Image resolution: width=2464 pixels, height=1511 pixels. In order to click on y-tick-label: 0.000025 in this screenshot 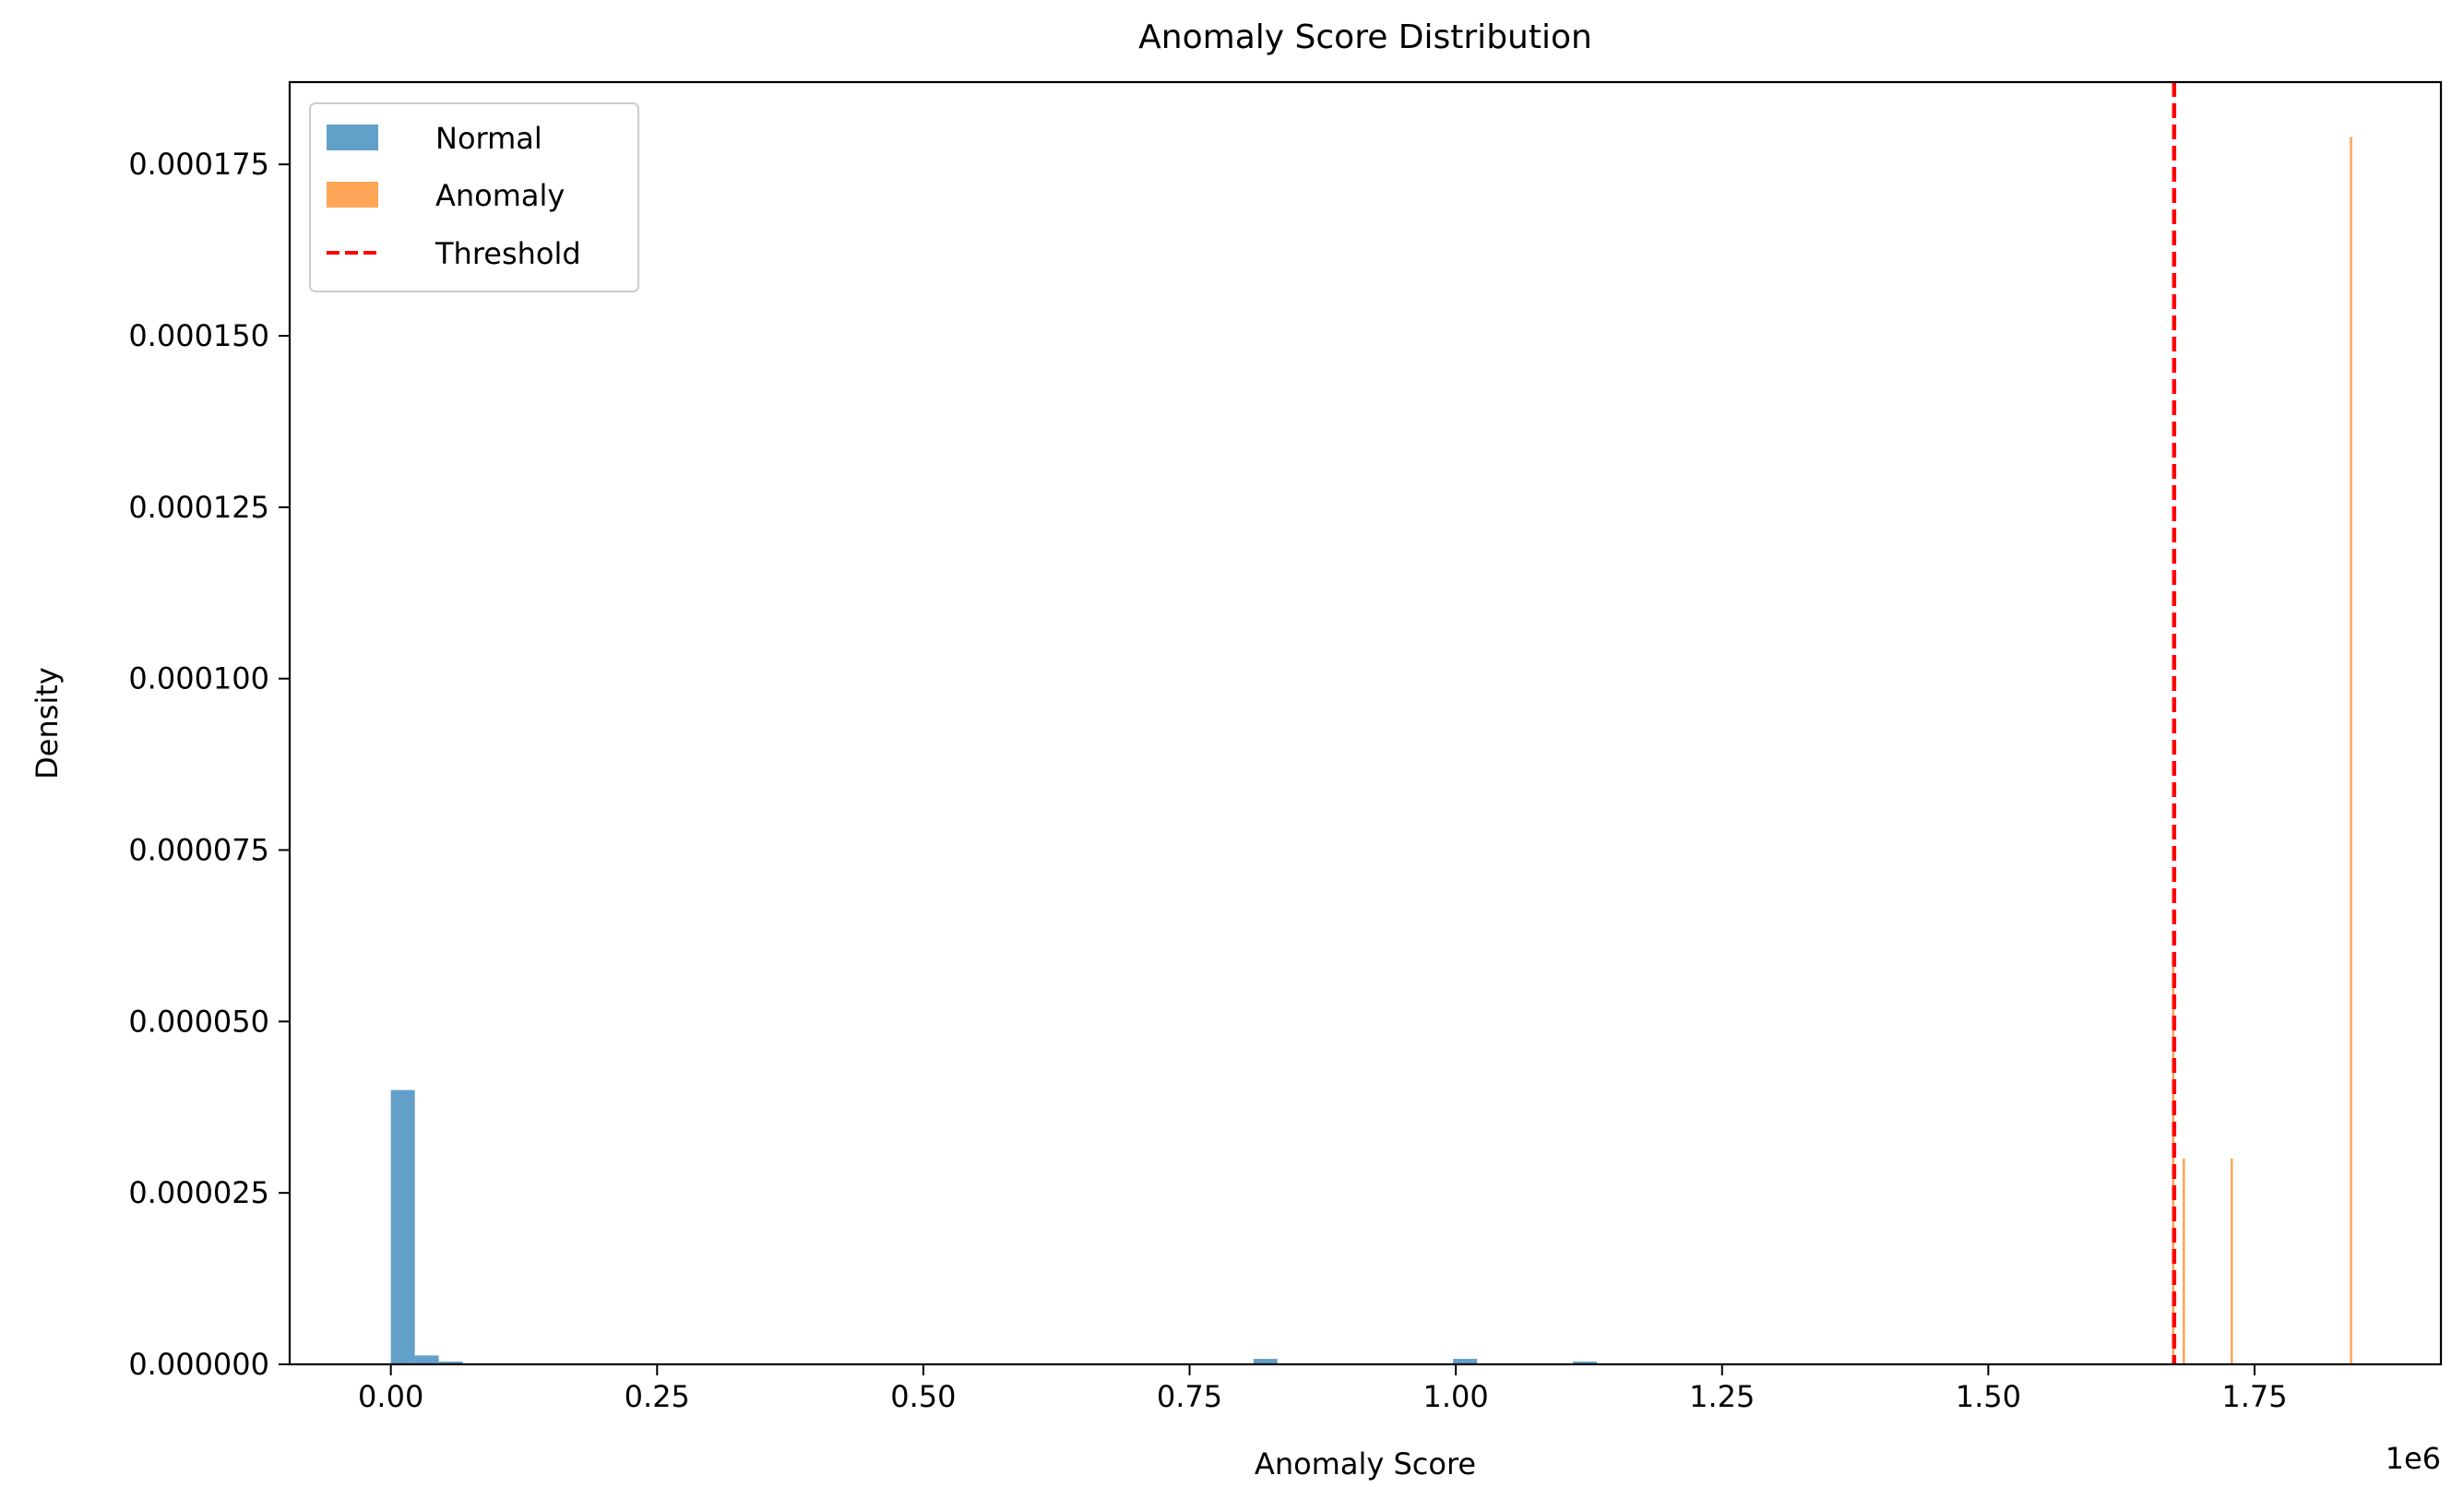, I will do `click(198, 1192)`.